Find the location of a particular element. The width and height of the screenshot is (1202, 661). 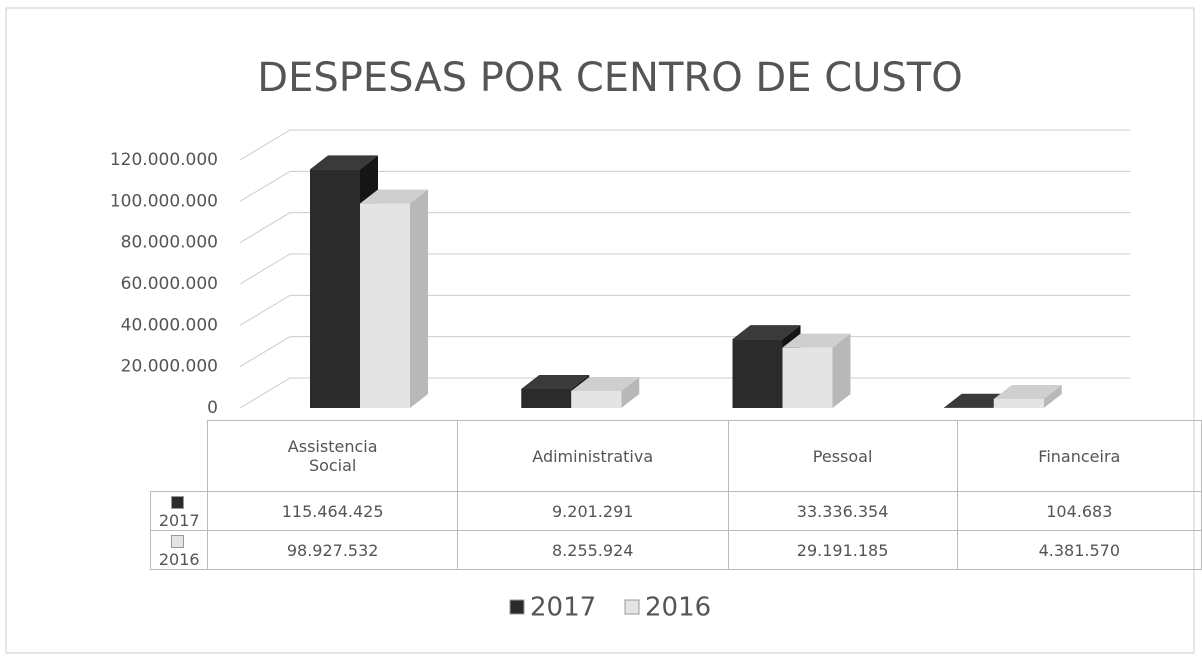

table-series-cell: 2016 is located at coordinates (179, 550).